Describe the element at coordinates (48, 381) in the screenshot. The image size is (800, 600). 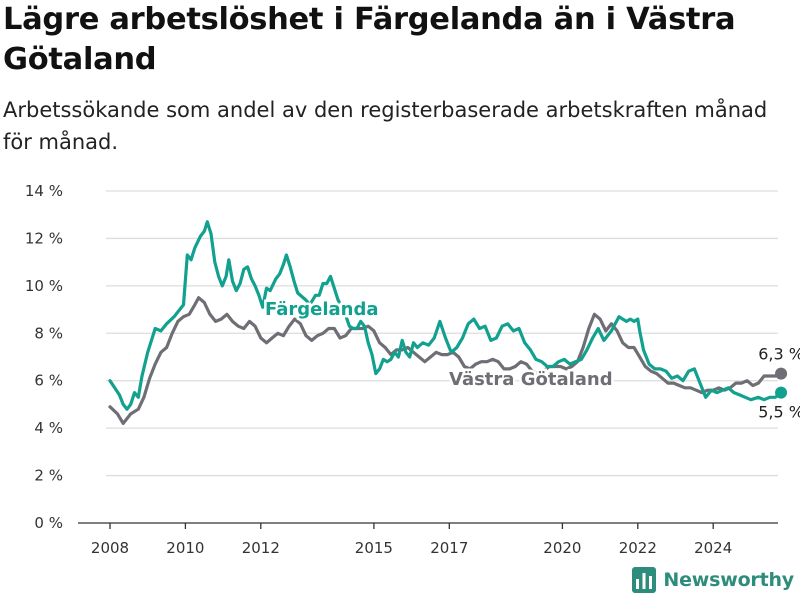
I see `y-tick-label: 6 %` at that location.